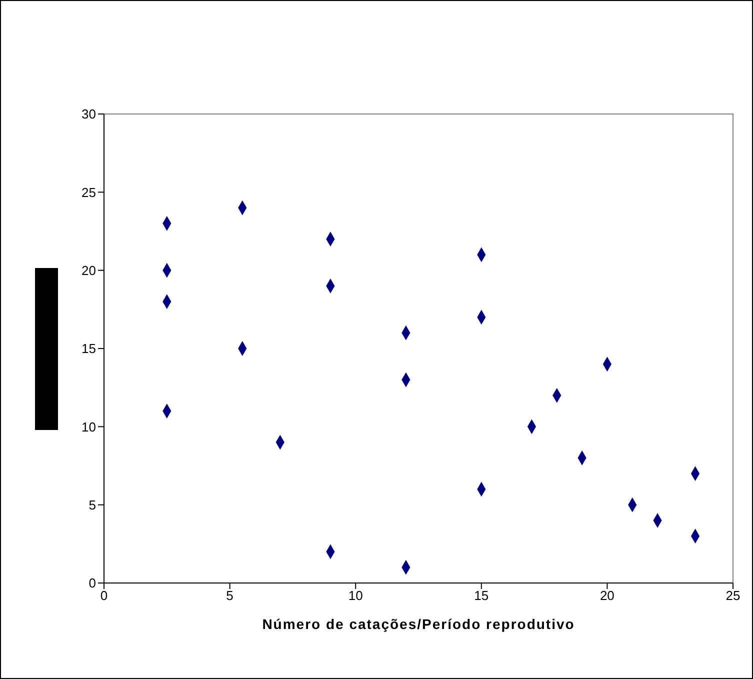 This screenshot has height=679, width=753. I want to click on x-tick-label: 20, so click(607, 596).